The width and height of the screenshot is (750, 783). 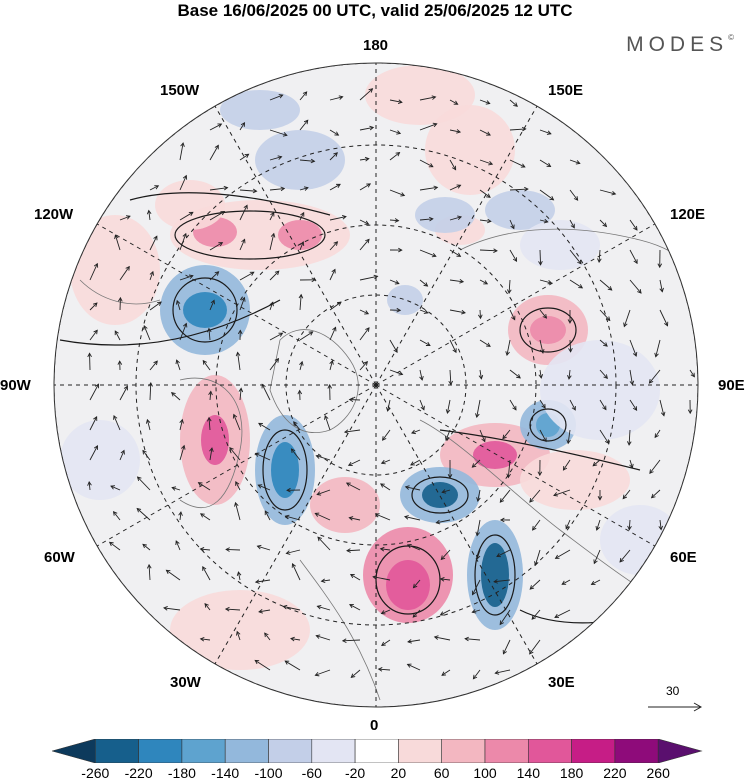 I want to click on colorbar-tick: -60, so click(x=311, y=773).